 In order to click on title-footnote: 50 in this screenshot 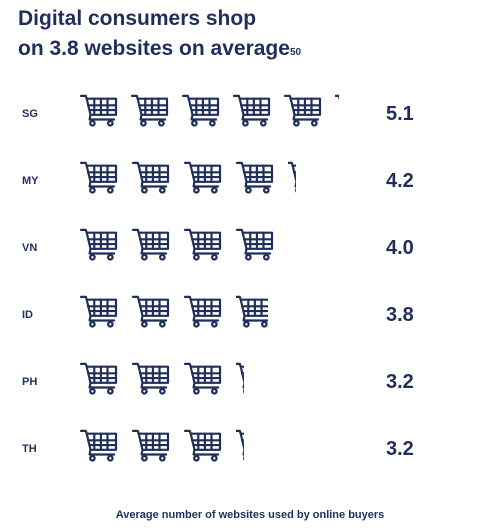, I will do `click(295, 52)`.